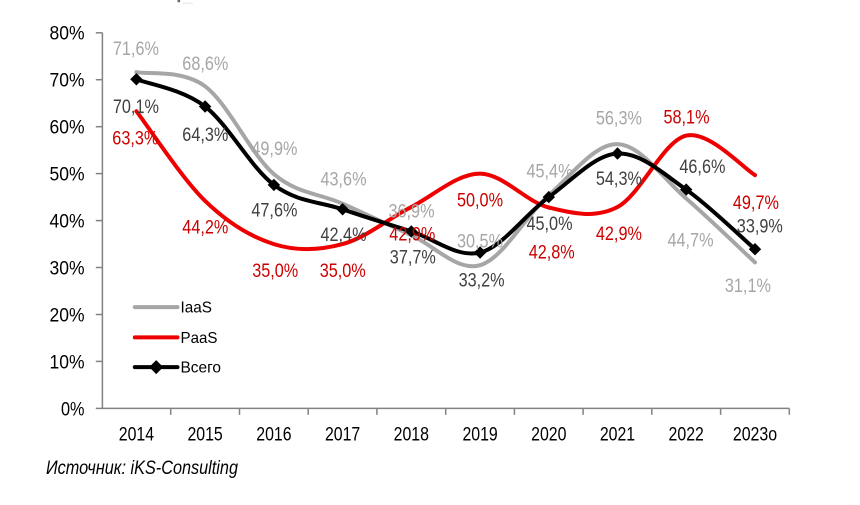 This screenshot has height=505, width=860. Describe the element at coordinates (344, 235) in the screenshot. I see `svg-text: 42,4%` at that location.